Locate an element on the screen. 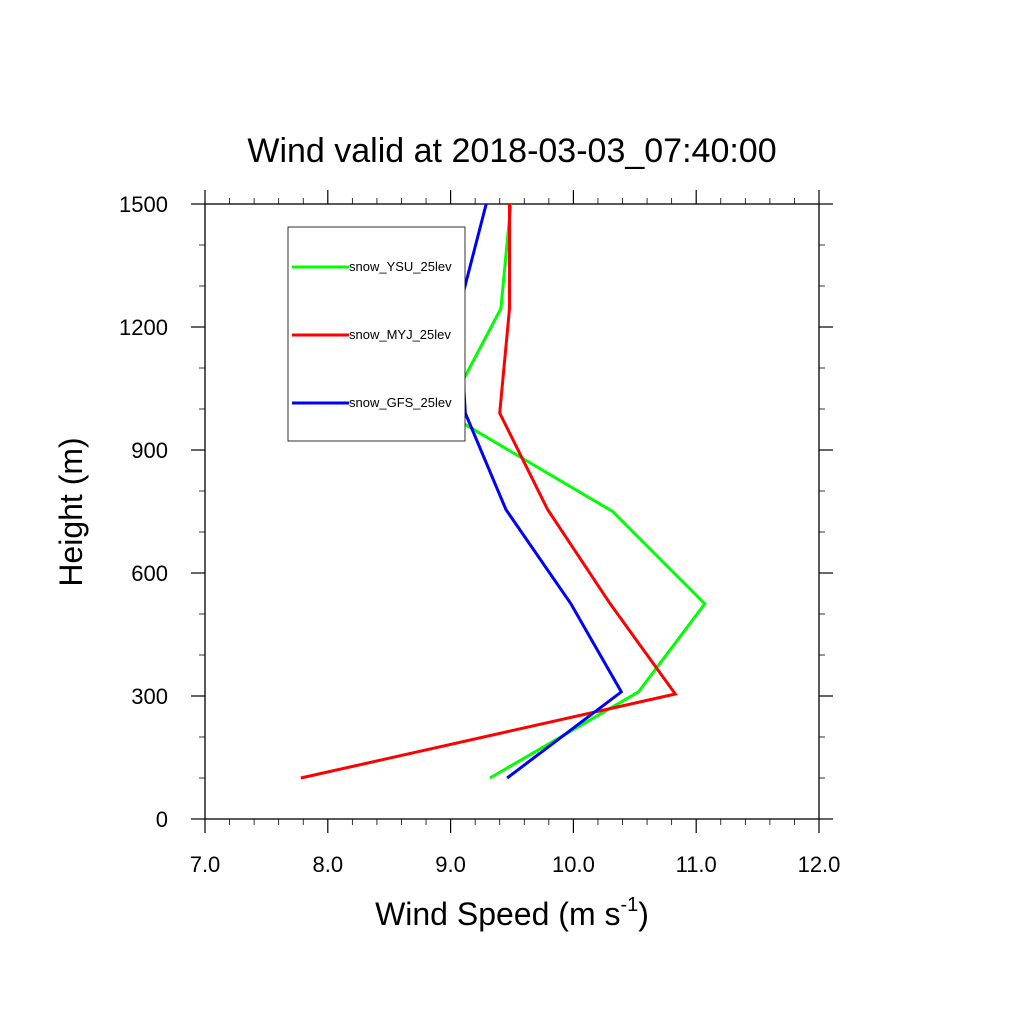 Image resolution: width=1024 pixels, height=1024 pixels. y-tick-labels: 0 300 600 900 1200 1500 is located at coordinates (143, 512).